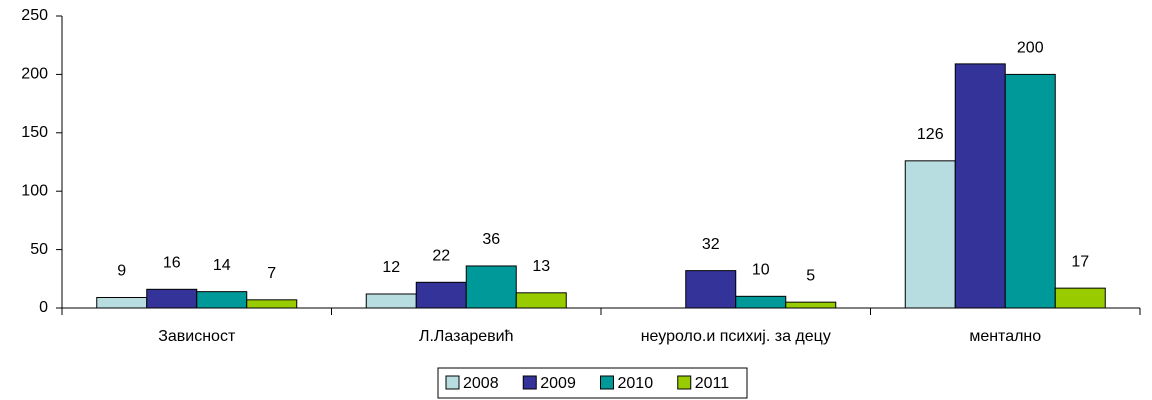 The image size is (1152, 400). What do you see at coordinates (481, 383) in the screenshot?
I see `legend-label: 2008` at bounding box center [481, 383].